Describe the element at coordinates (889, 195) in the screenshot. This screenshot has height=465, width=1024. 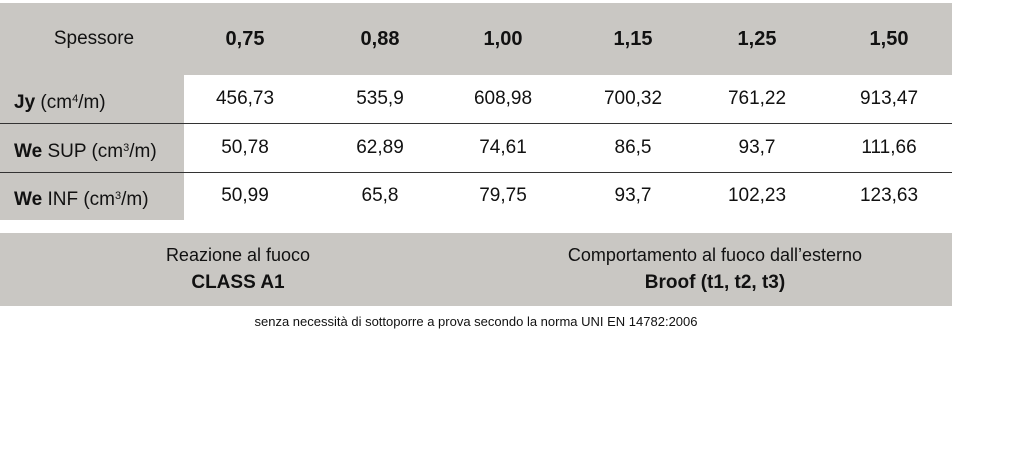
I see `table-cell: 123,63` at that location.